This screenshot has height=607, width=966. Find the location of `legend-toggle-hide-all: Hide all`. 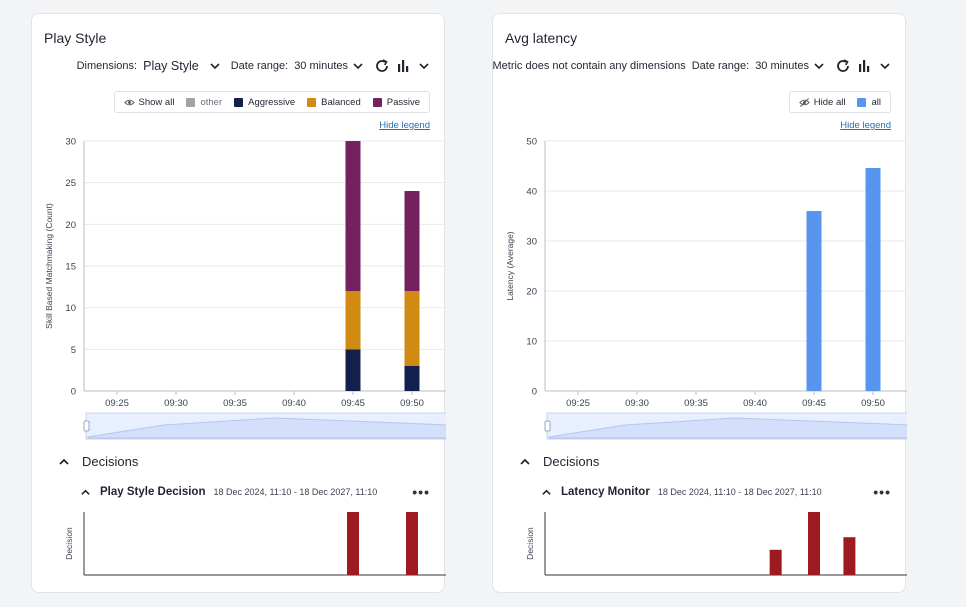

legend-toggle-hide-all: Hide all is located at coordinates (822, 102).